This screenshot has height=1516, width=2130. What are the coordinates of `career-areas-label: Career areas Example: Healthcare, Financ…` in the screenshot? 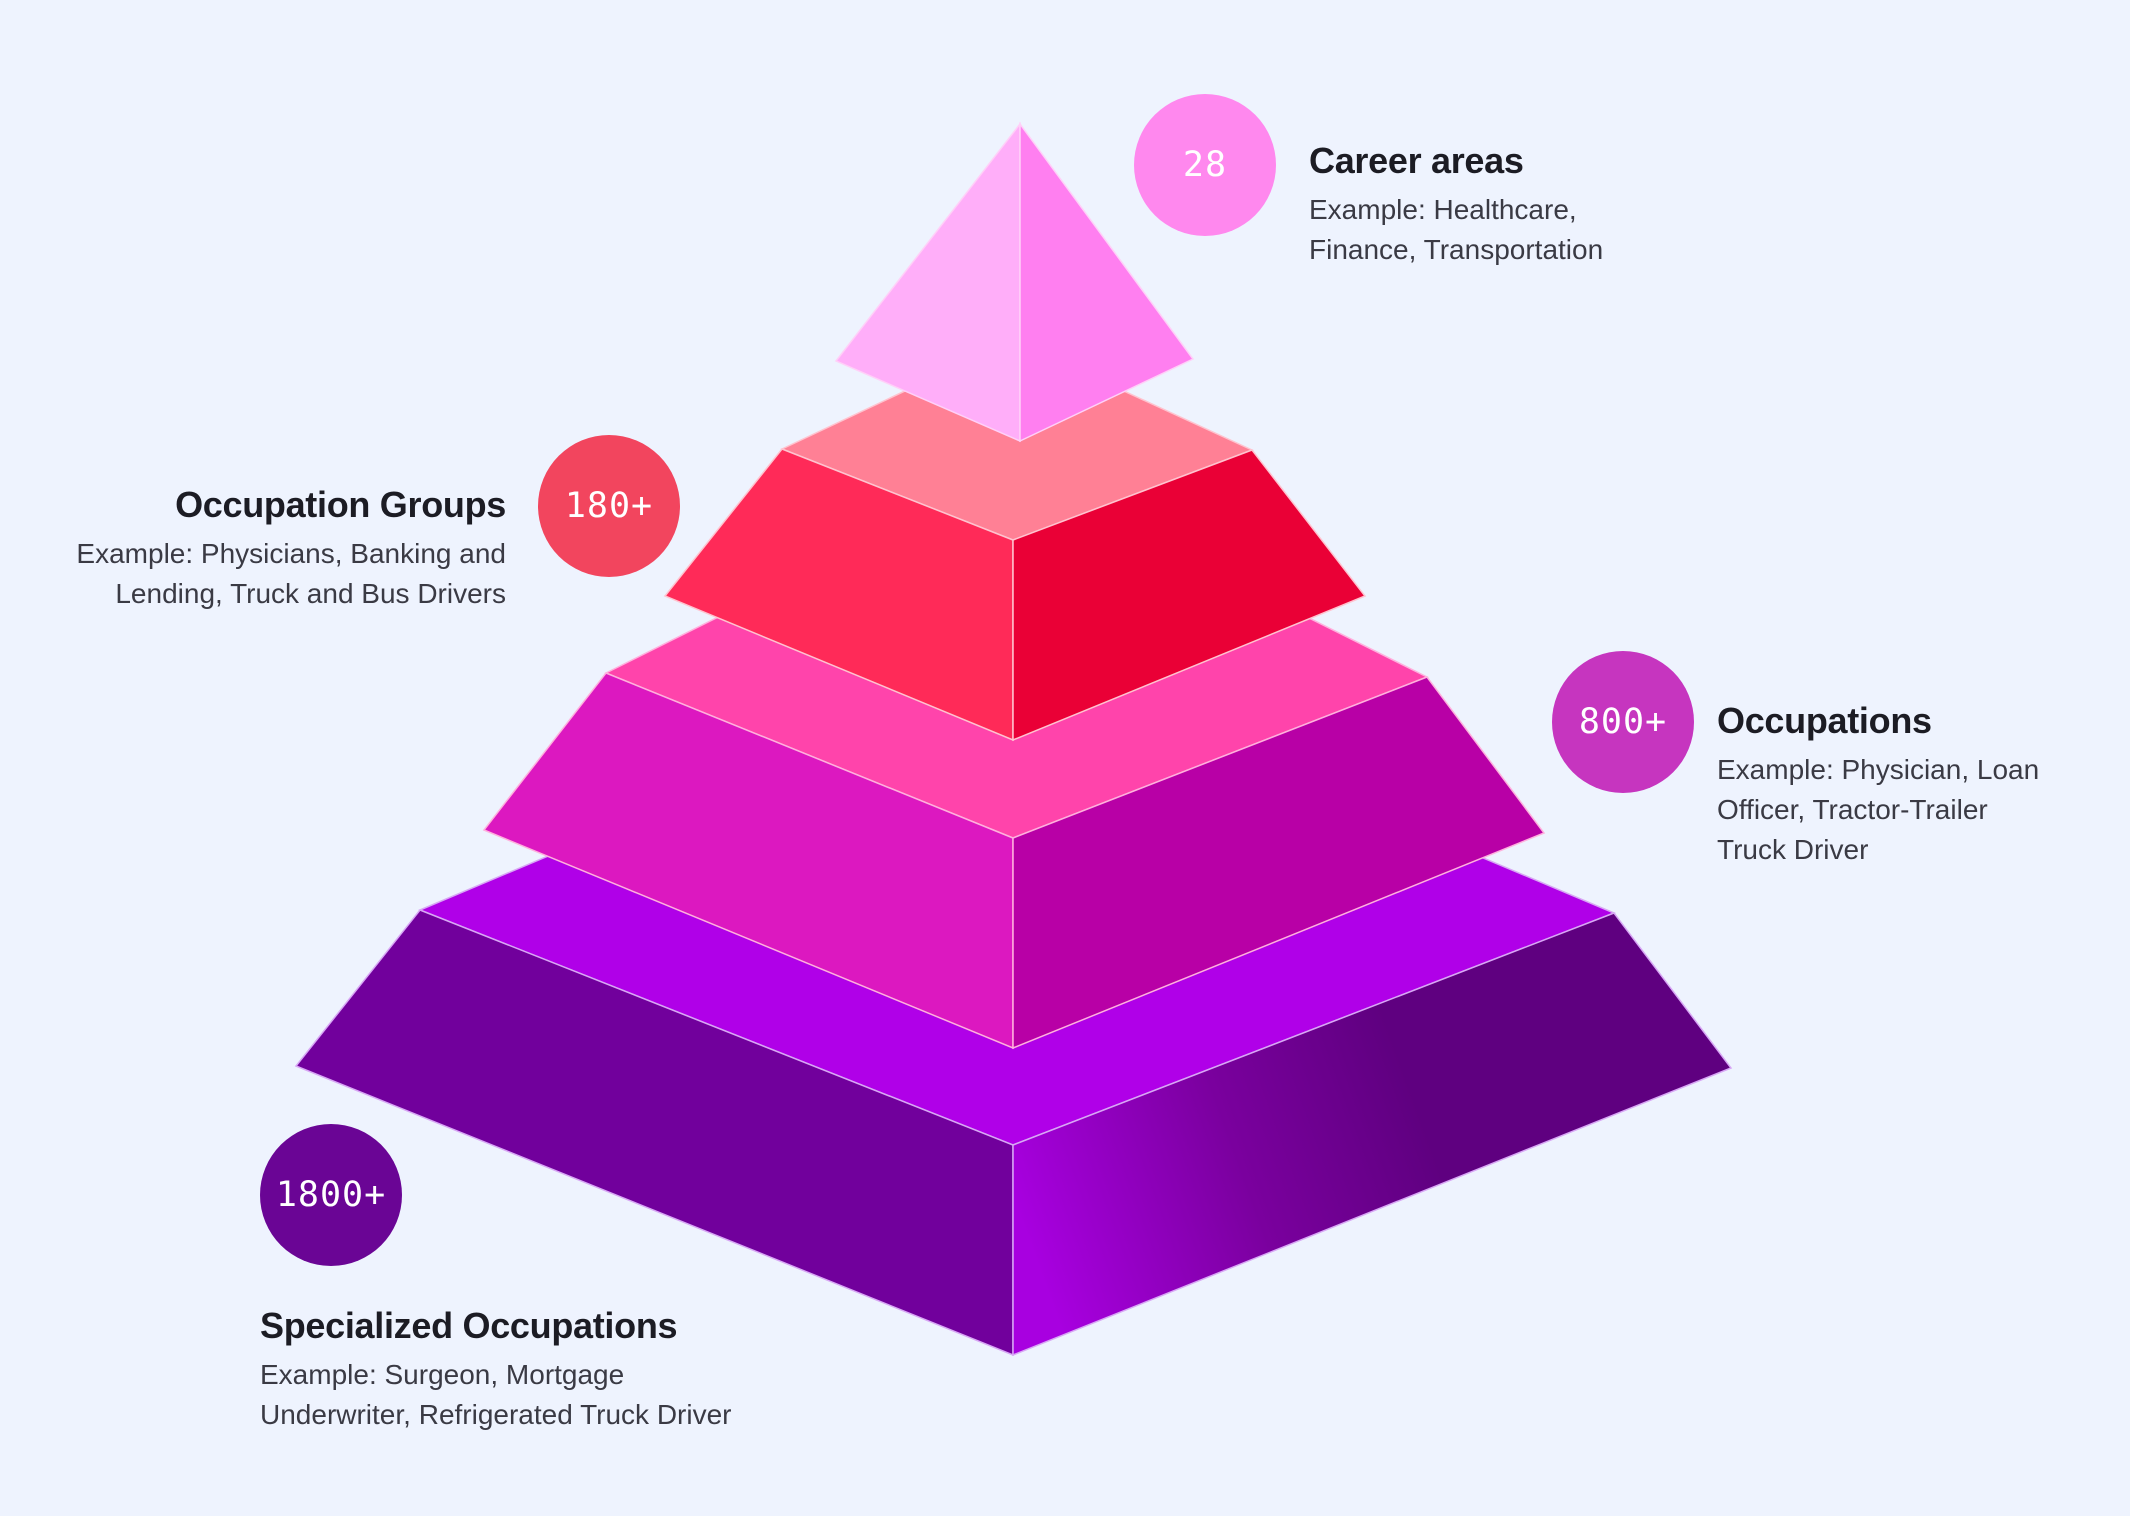 It's located at (1569, 205).